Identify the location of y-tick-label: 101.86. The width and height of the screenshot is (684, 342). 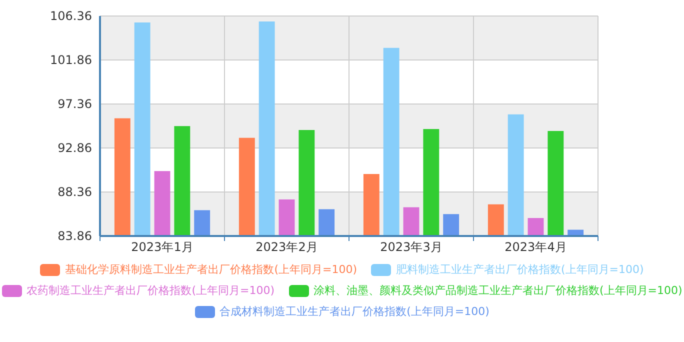
(71, 60).